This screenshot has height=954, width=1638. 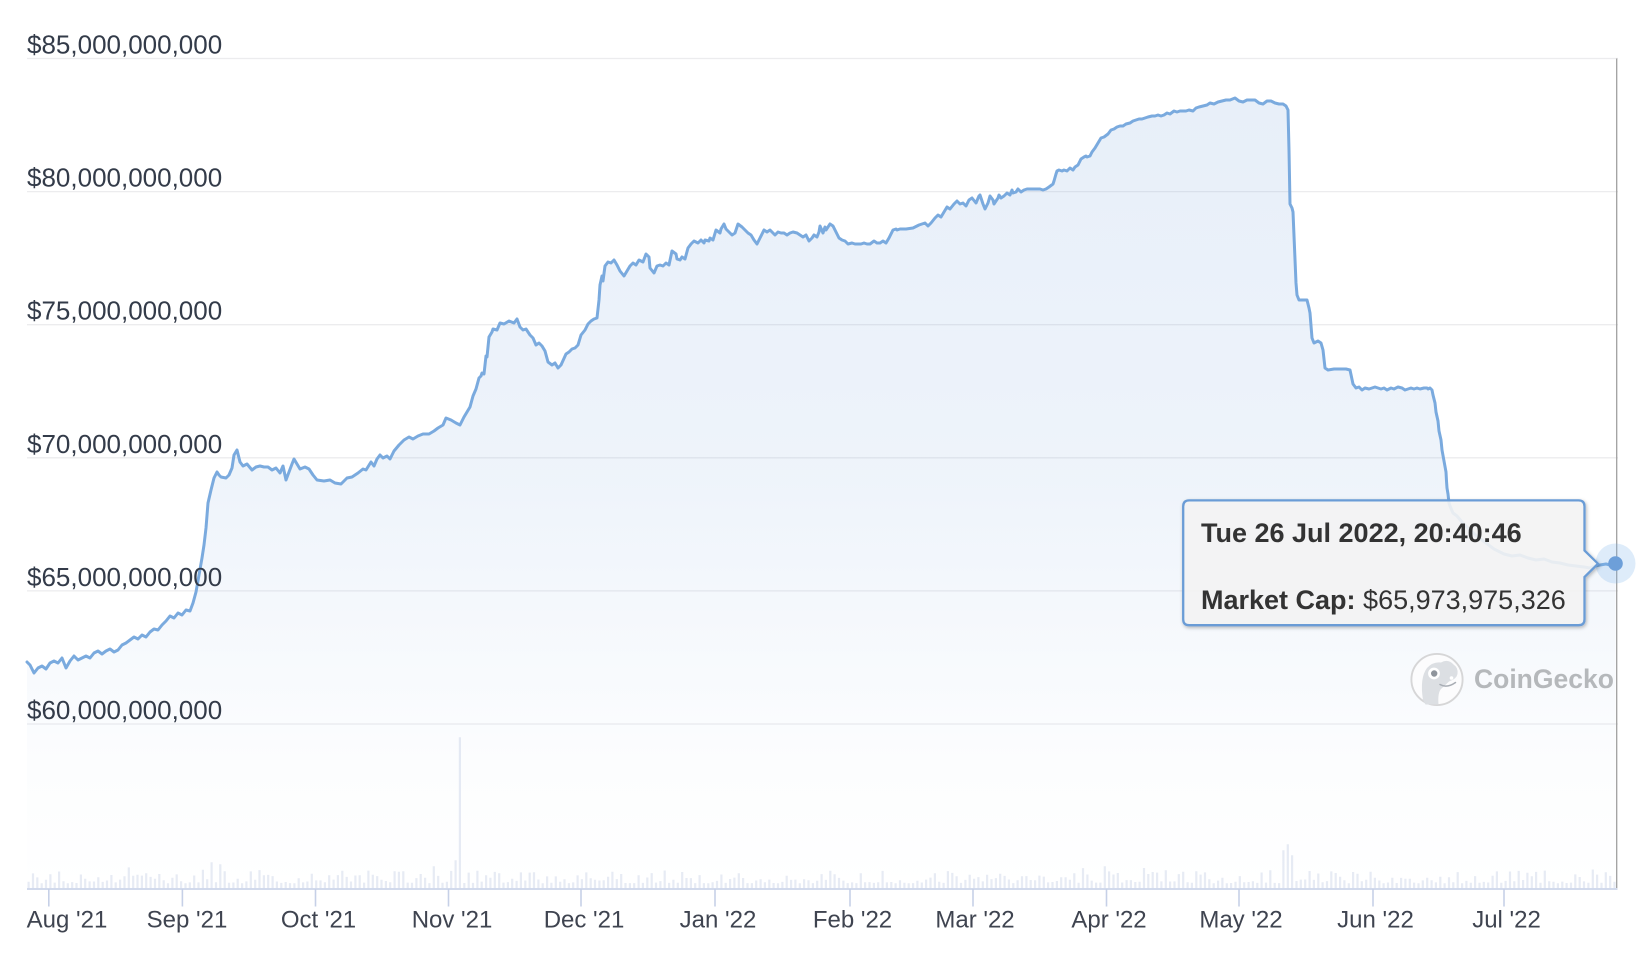 What do you see at coordinates (124, 45) in the screenshot?
I see `svg-text: $85,000,000,000` at bounding box center [124, 45].